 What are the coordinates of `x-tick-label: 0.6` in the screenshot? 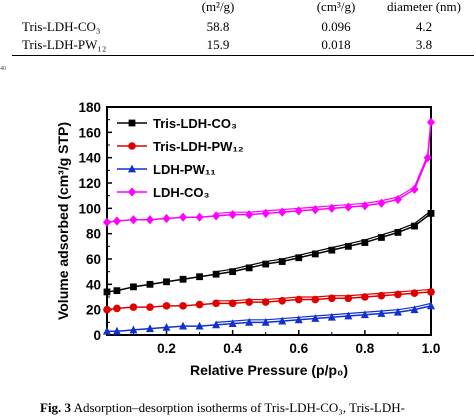 It's located at (298, 348).